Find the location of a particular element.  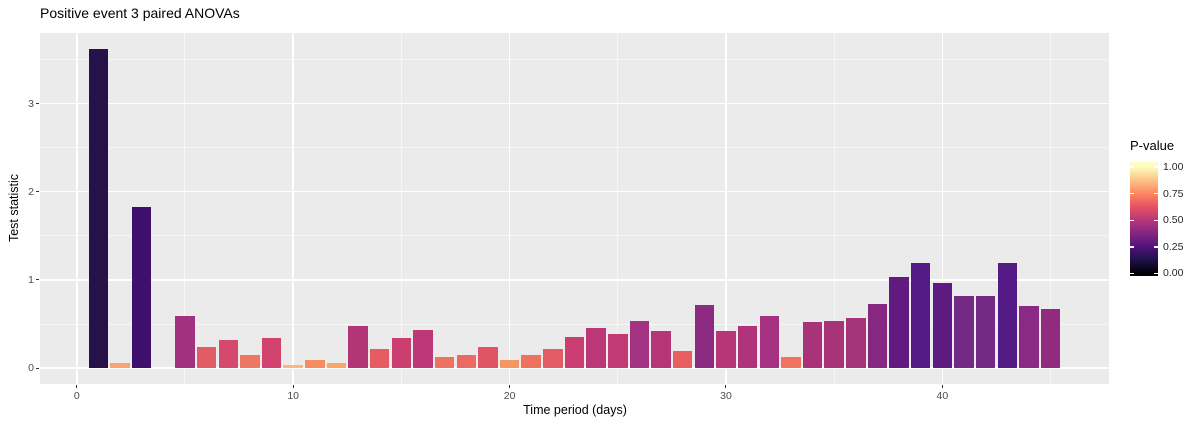

legend-tick-label: 0.50 is located at coordinates (1173, 220).